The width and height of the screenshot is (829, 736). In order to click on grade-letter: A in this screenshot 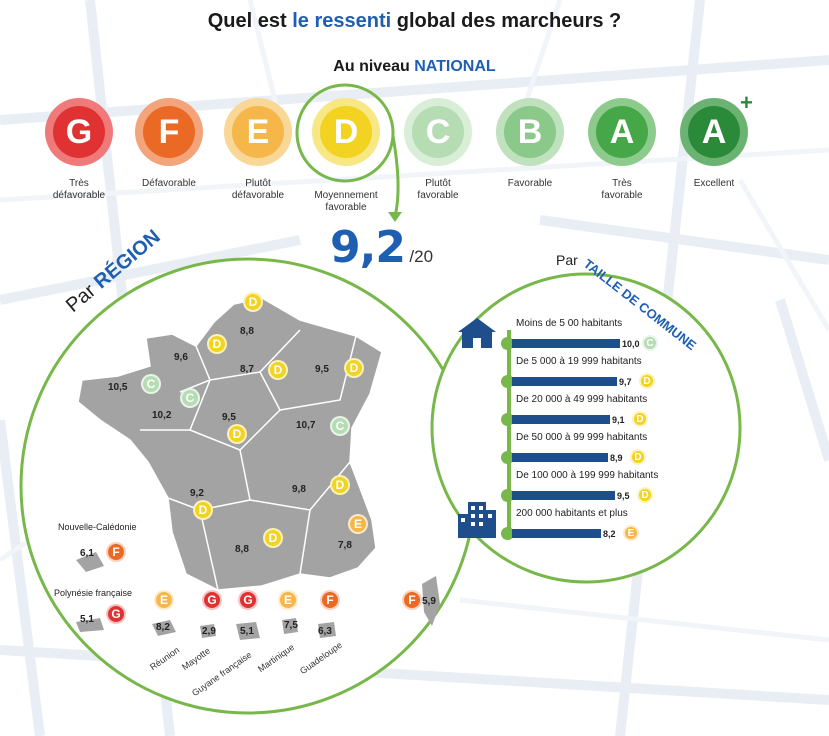, I will do `click(622, 132)`.